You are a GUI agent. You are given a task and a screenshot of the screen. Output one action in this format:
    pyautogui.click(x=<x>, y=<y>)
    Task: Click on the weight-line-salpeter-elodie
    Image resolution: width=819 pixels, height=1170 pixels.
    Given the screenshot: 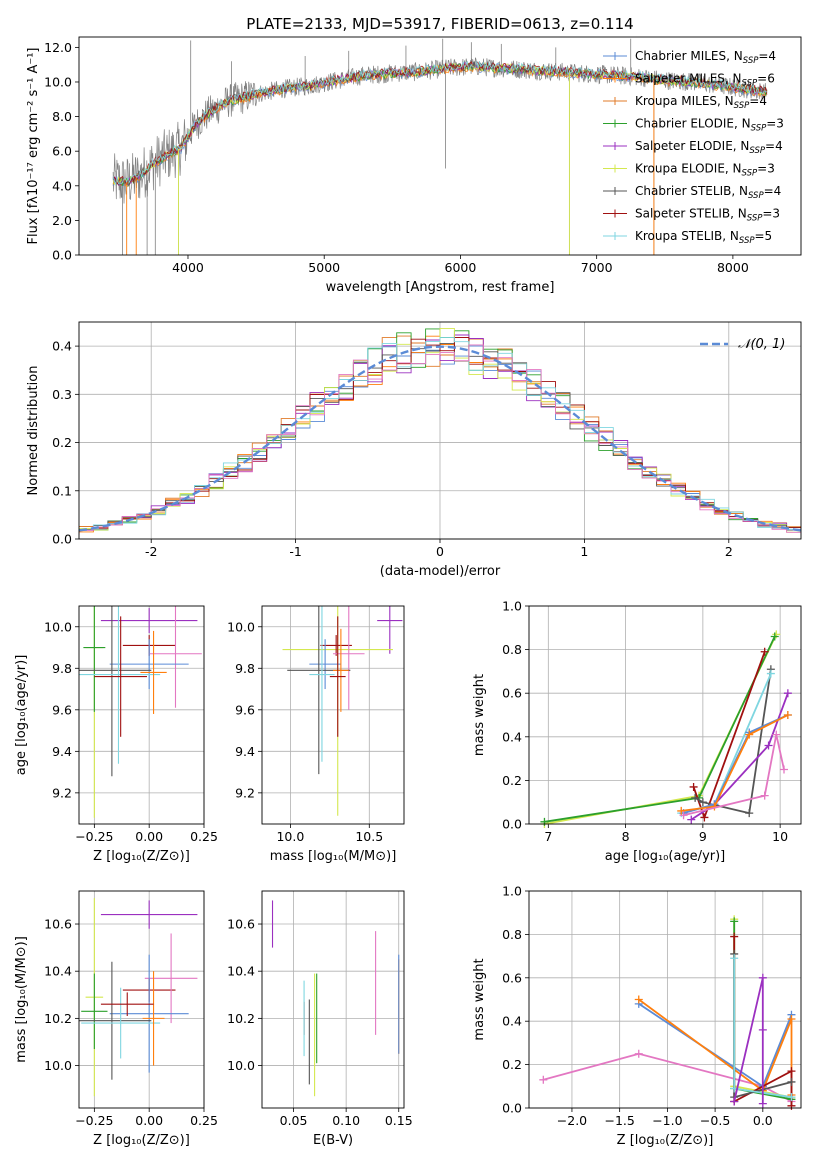 What is the action you would take?
    pyautogui.click(x=748, y=1040)
    